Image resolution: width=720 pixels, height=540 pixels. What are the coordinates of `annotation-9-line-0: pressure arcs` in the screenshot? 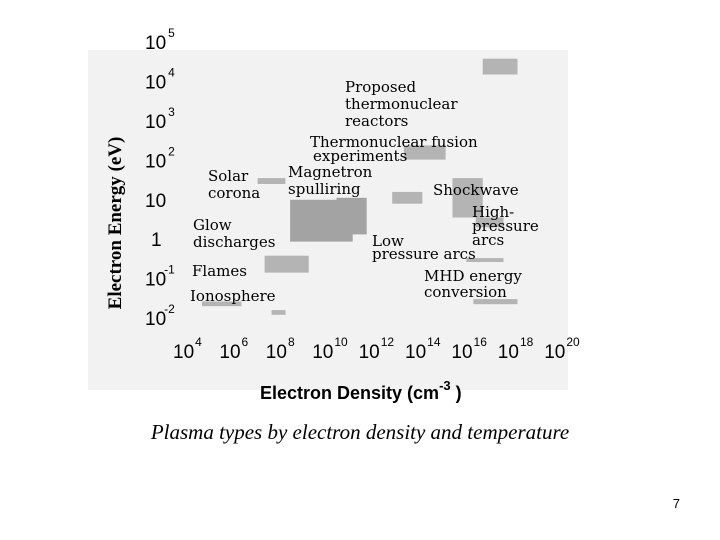 It's located at (424, 254).